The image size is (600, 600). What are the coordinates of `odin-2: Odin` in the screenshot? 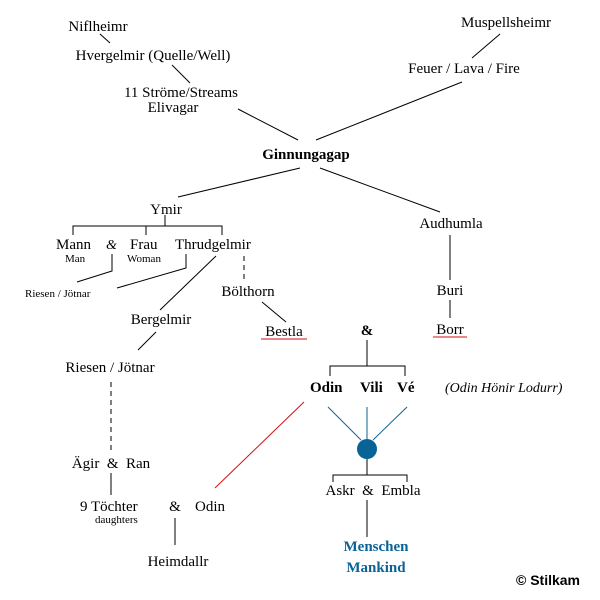 It's located at (210, 507).